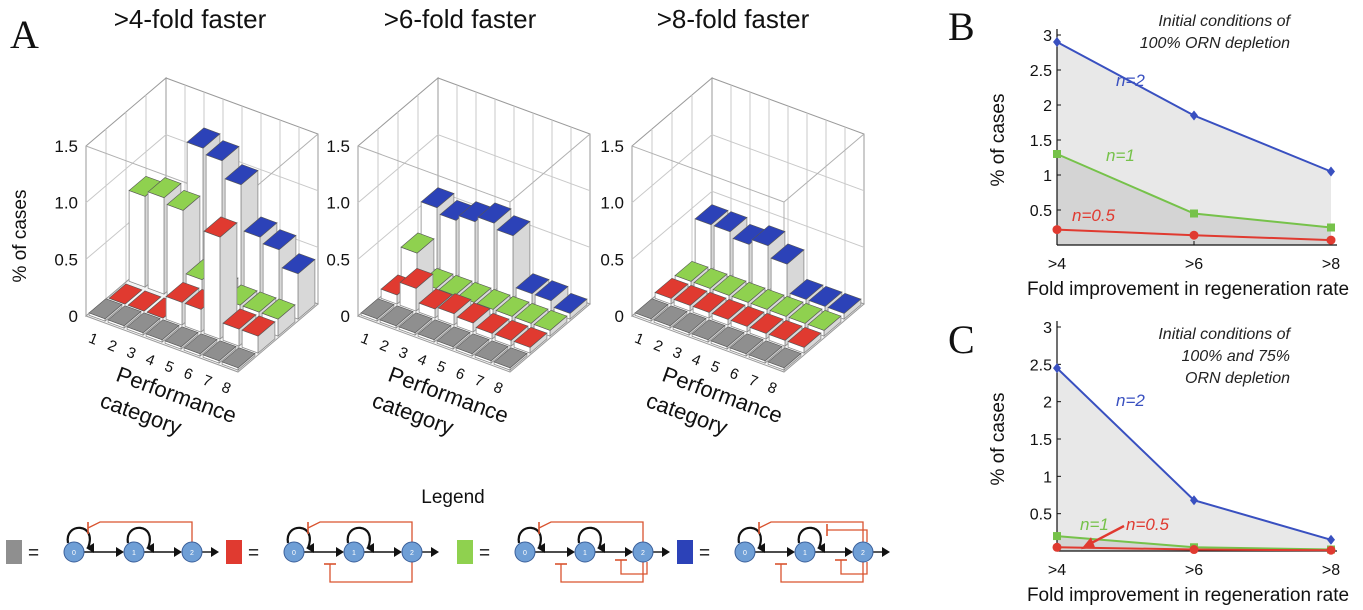 Image resolution: width=1363 pixels, height=610 pixels. Describe the element at coordinates (460, 374) in the screenshot. I see `category-label: 6` at that location.